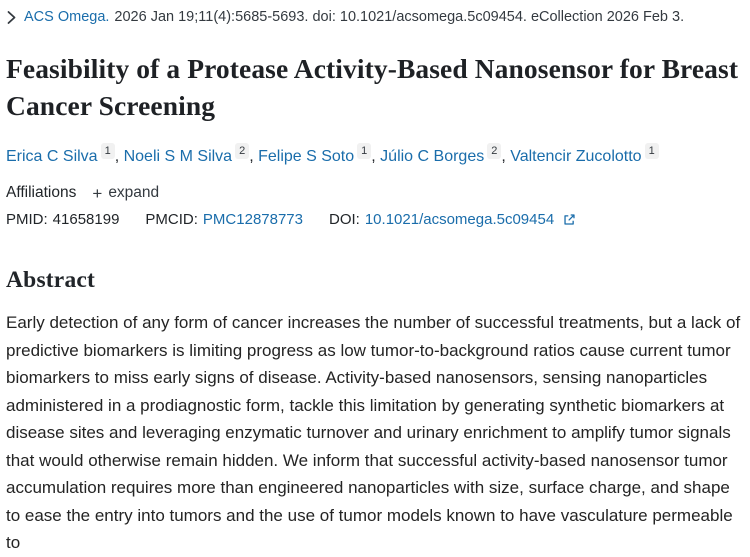  I want to click on pmcid-group: PMCID: PMC12878773, so click(224, 219).